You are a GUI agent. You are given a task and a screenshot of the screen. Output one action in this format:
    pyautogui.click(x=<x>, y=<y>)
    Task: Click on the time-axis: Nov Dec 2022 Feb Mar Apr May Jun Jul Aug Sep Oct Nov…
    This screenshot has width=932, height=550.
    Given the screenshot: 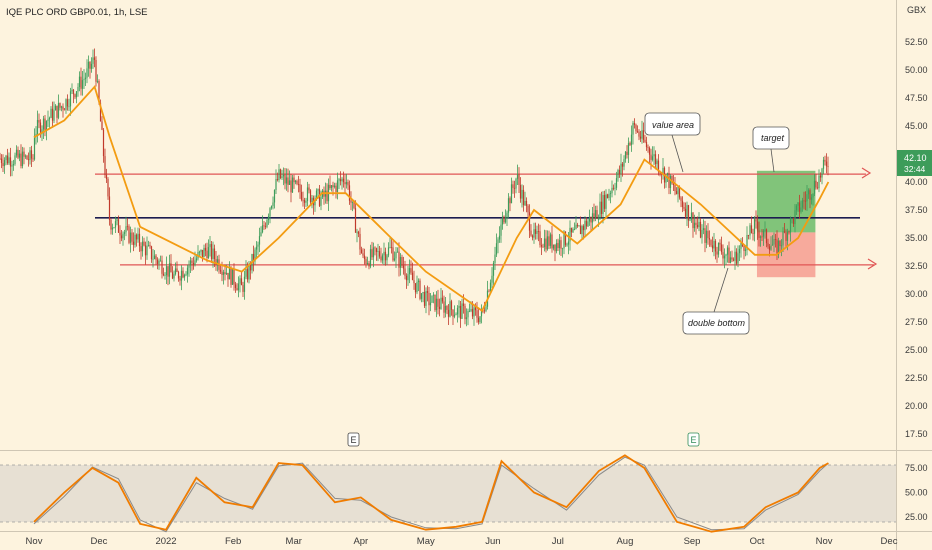 What is the action you would take?
    pyautogui.click(x=462, y=541)
    